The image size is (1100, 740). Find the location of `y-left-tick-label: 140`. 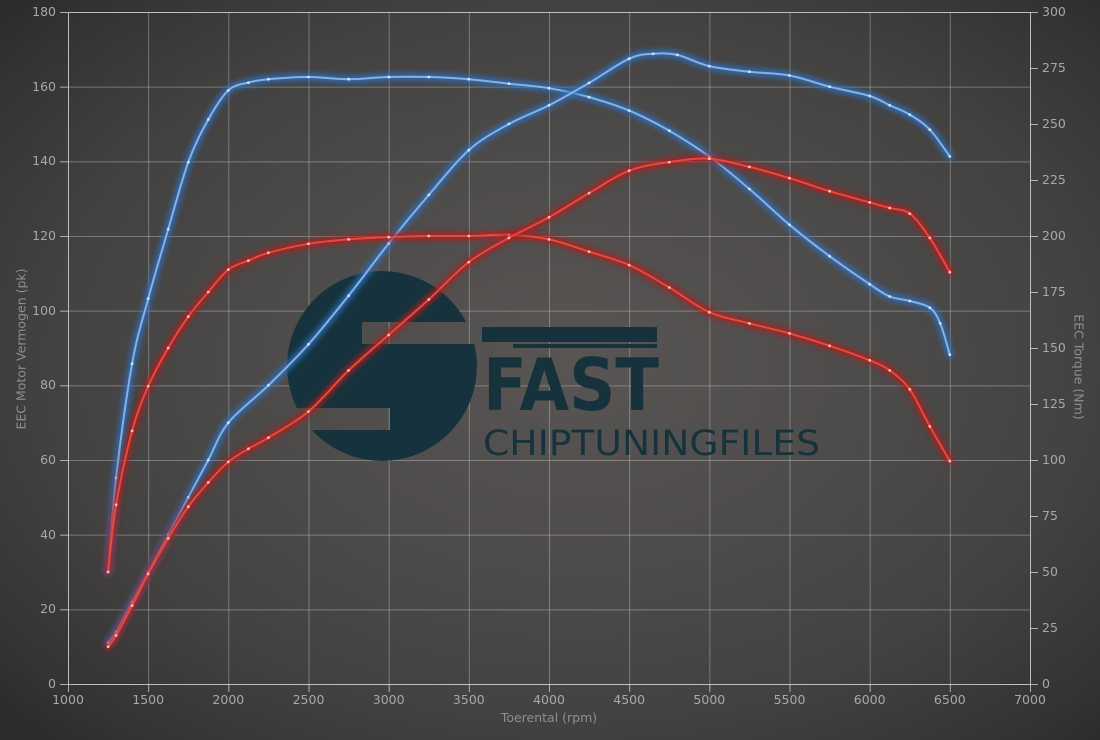

y-left-tick-label: 140 is located at coordinates (44, 161).